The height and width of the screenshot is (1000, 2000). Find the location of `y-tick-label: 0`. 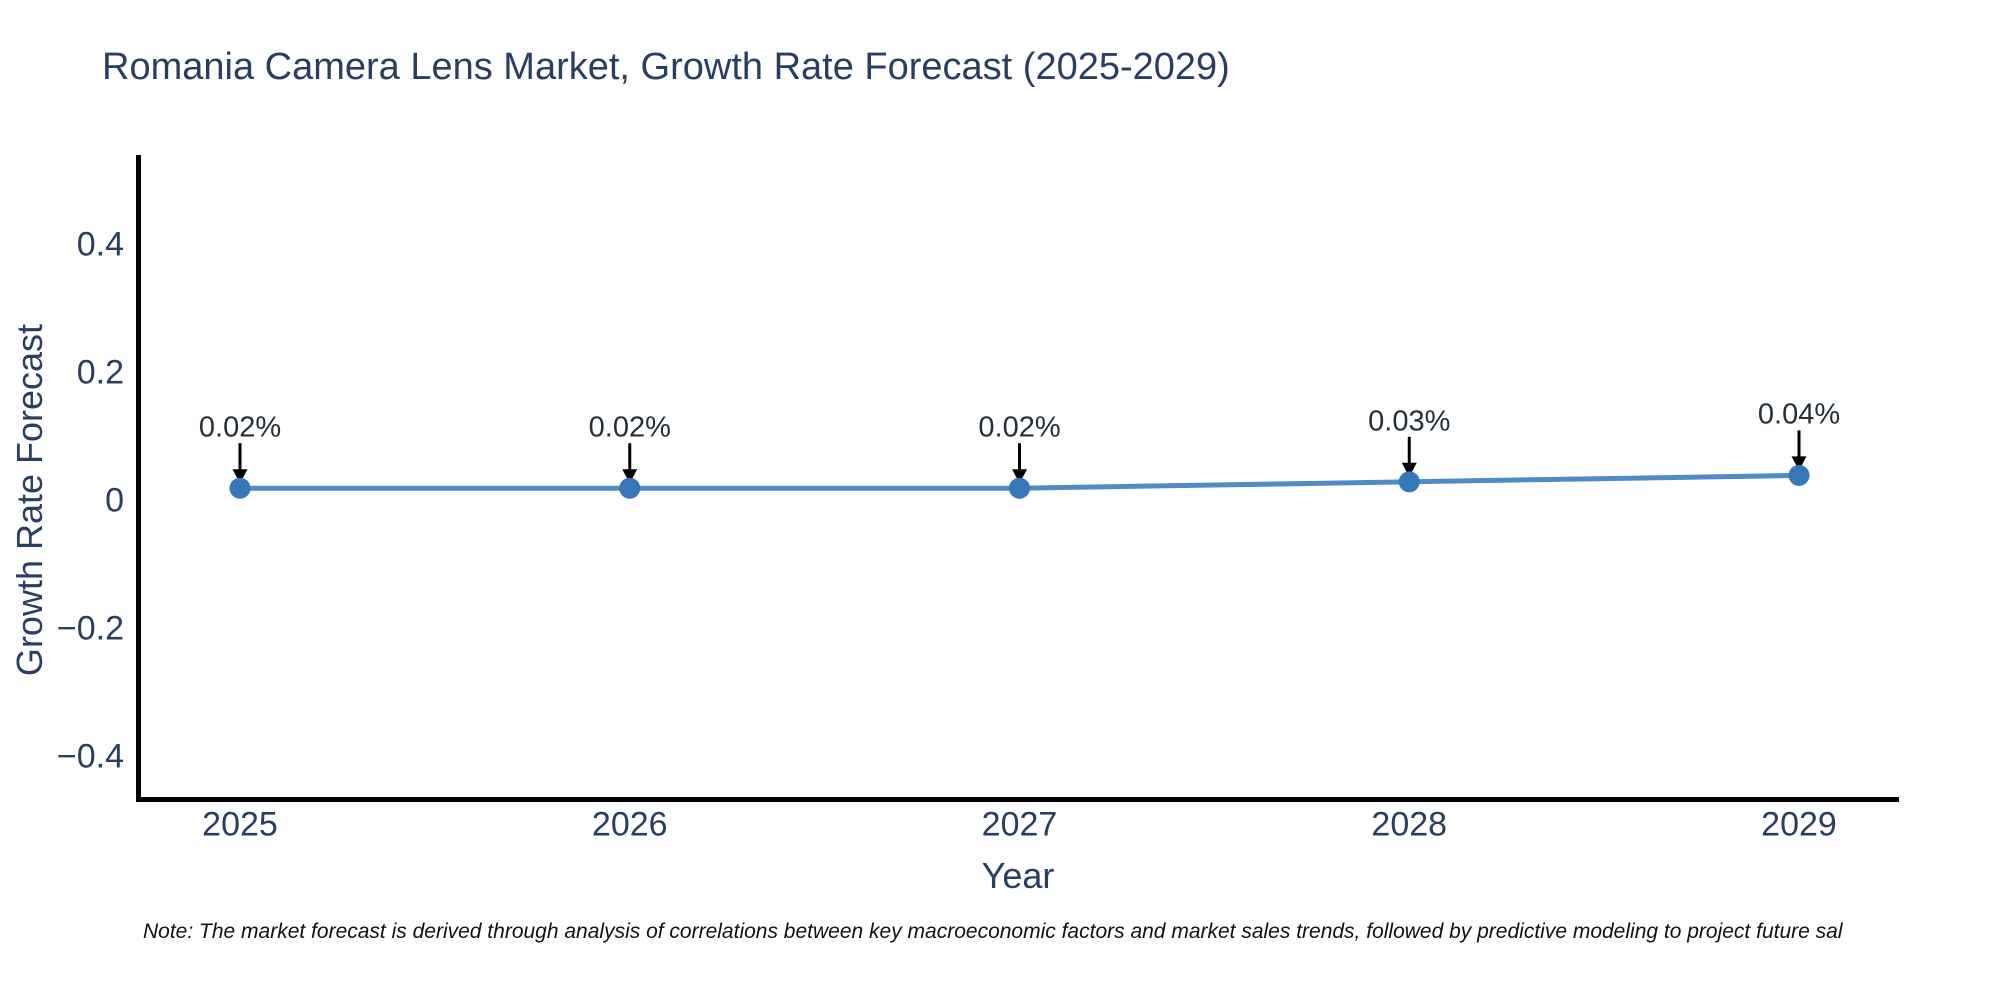

y-tick-label: 0 is located at coordinates (114, 500).